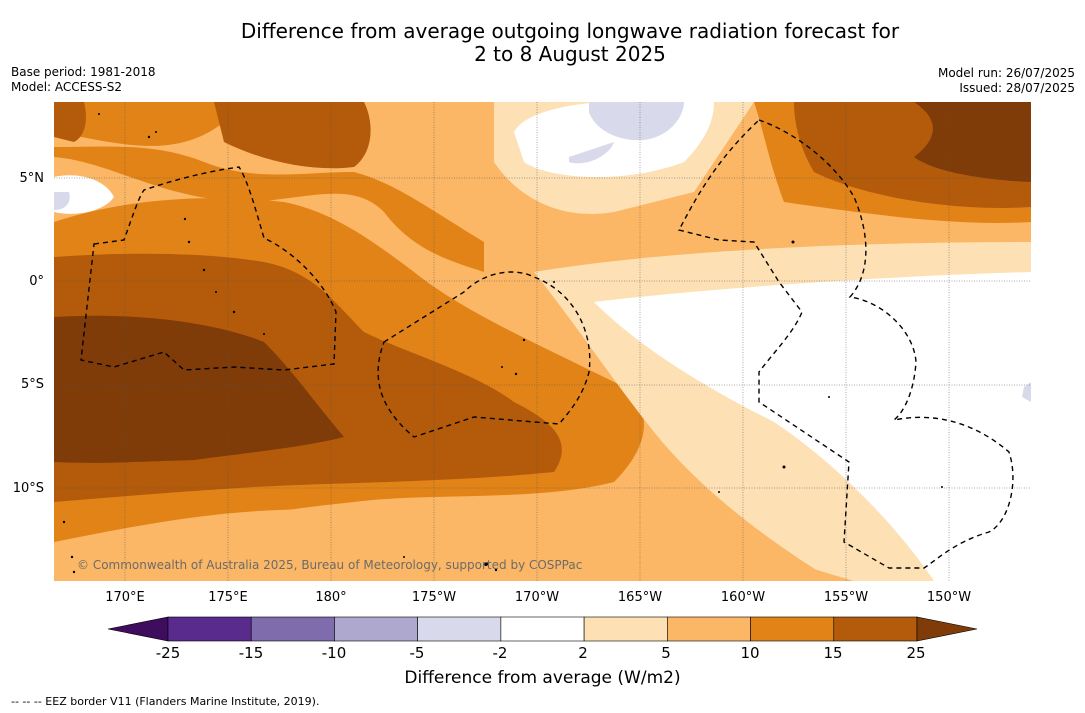 This screenshot has width=1085, height=713. What do you see at coordinates (334, 653) in the screenshot?
I see `colorbar-tick: -10` at bounding box center [334, 653].